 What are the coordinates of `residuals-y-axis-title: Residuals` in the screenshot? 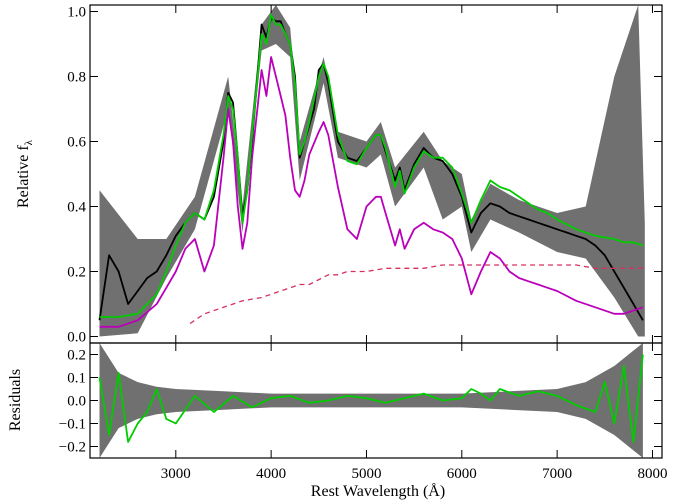 It's located at (15, 400).